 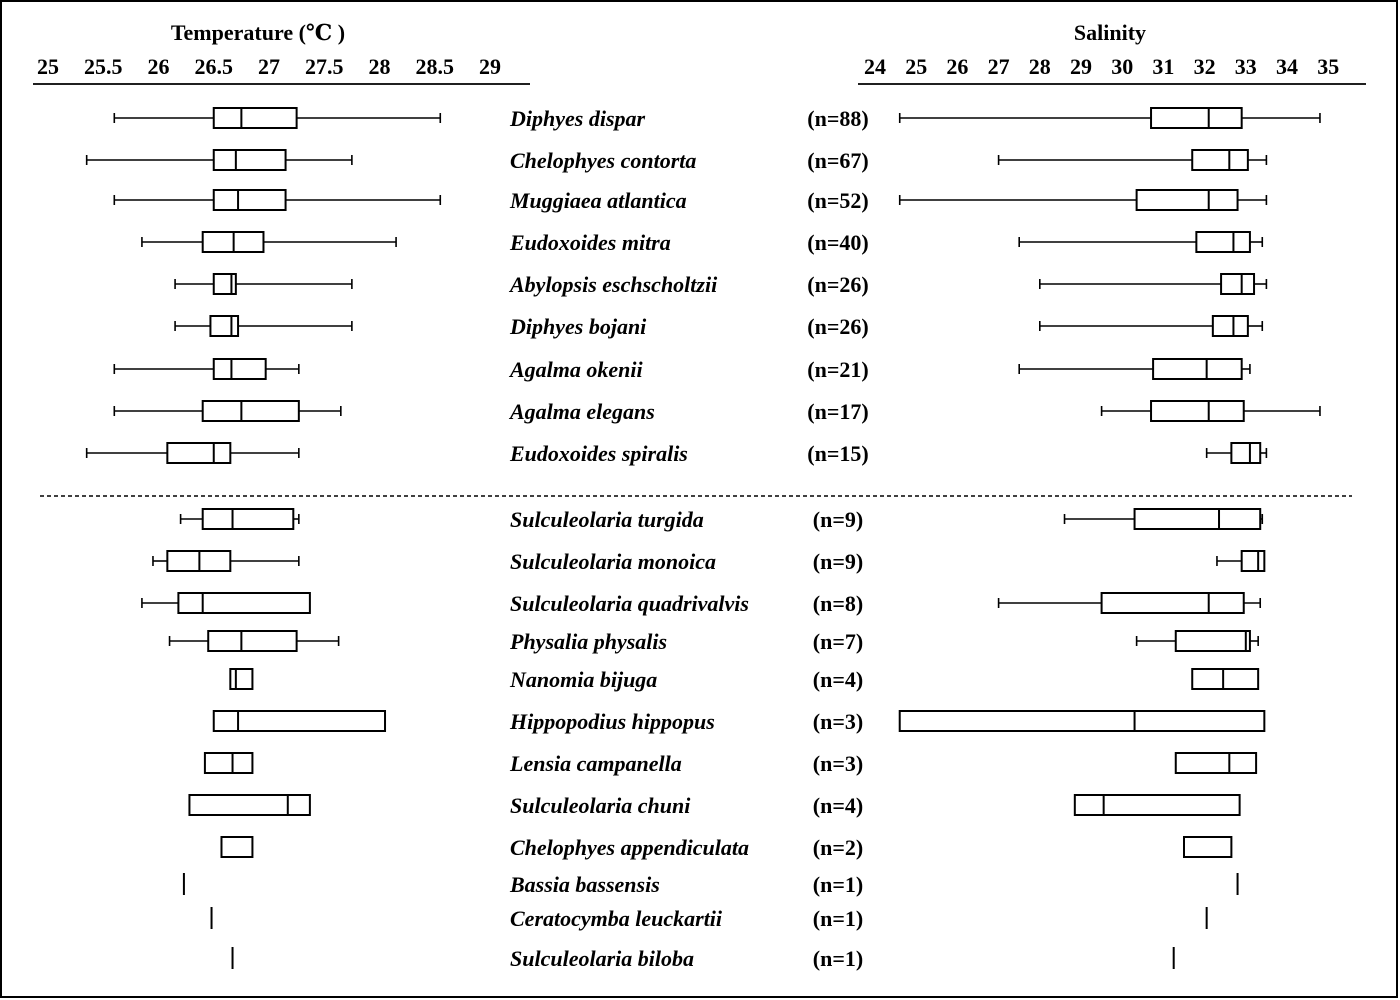 I want to click on species-row: Sulculeolaria biloba (n=1), so click(x=703, y=958).